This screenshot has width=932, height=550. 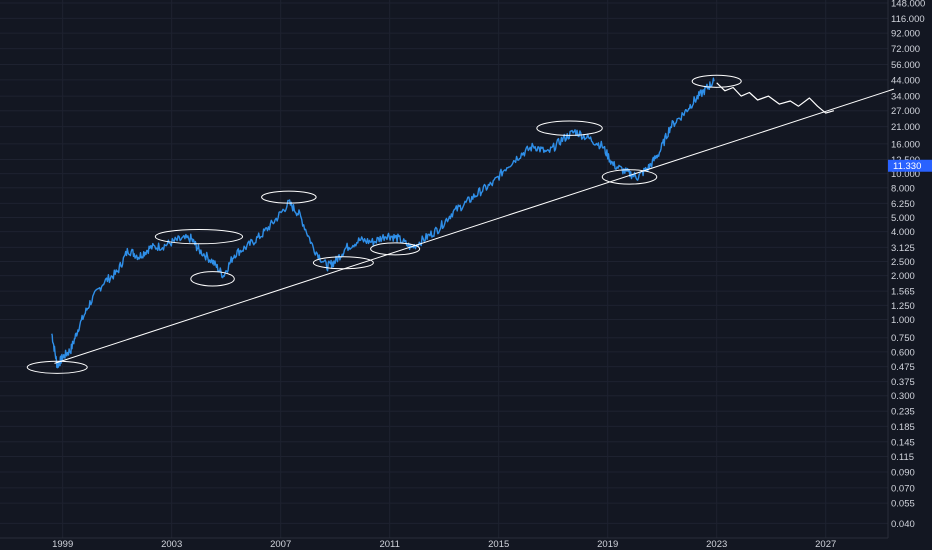 I want to click on y-tick-label: 27.000, so click(x=905, y=111).